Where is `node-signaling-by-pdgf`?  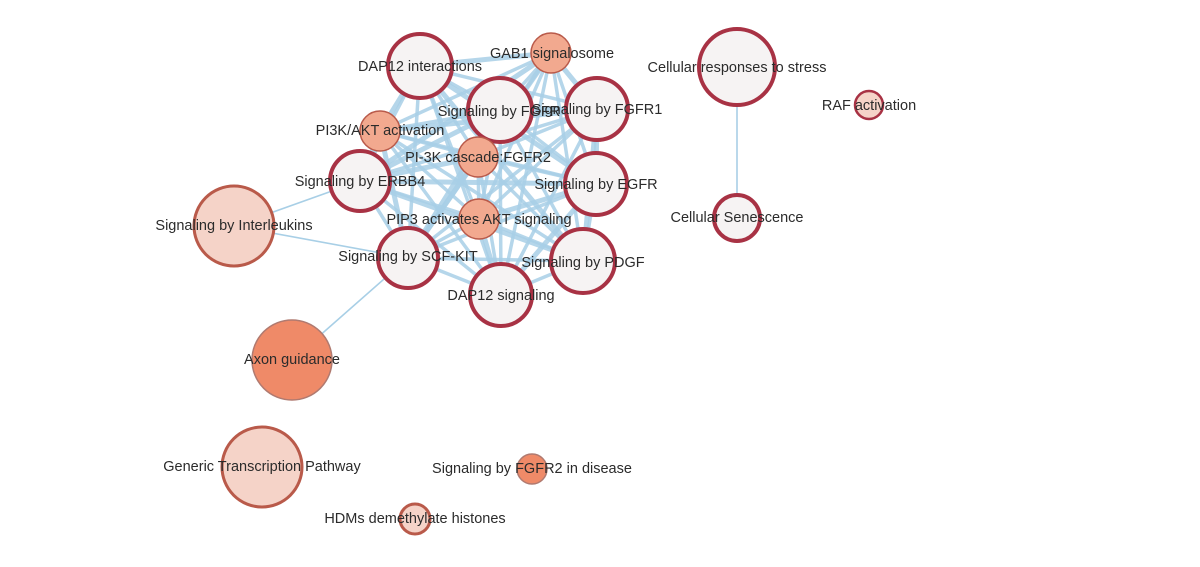 node-signaling-by-pdgf is located at coordinates (583, 261).